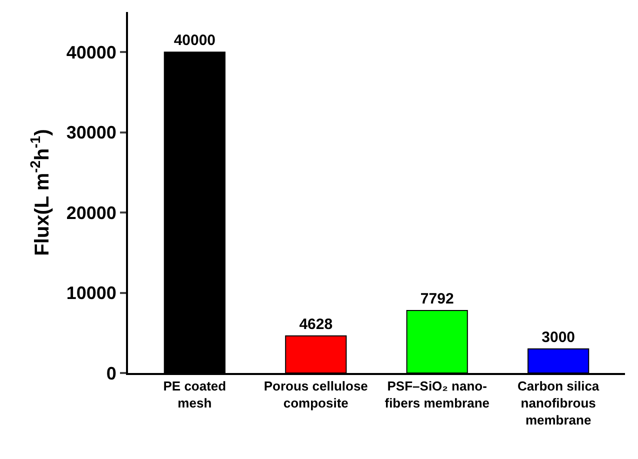 This screenshot has height=459, width=638. I want to click on y-tick-label: 0, so click(111, 373).